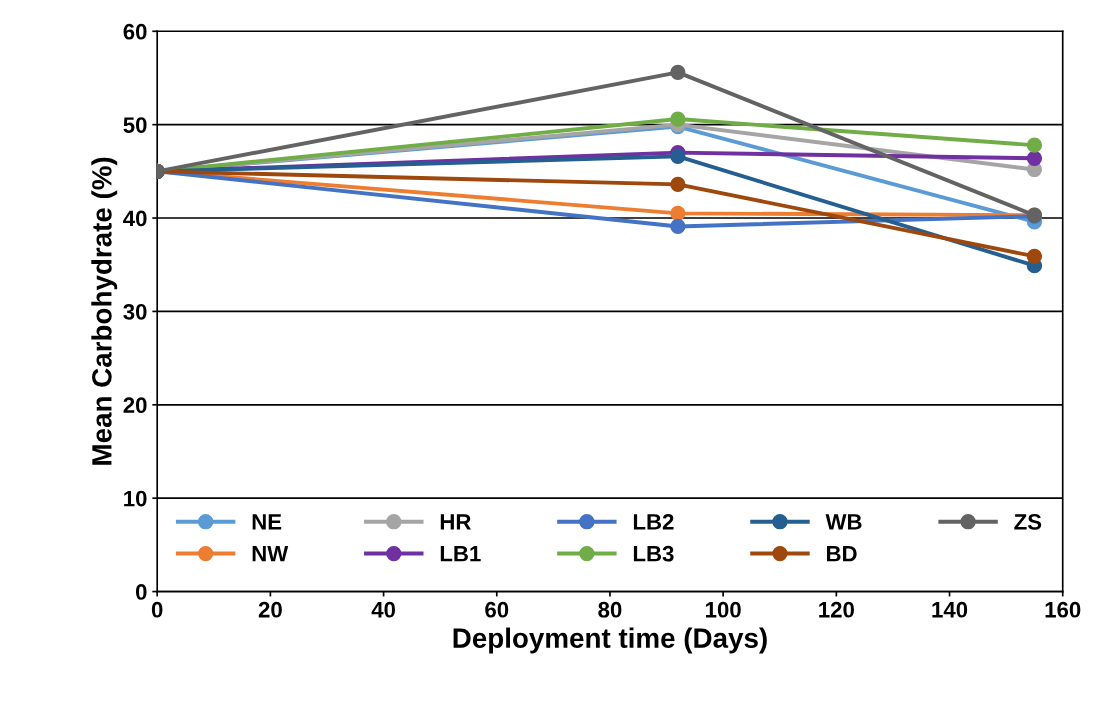 The height and width of the screenshot is (711, 1107). Describe the element at coordinates (383, 609) in the screenshot. I see `x-tick-label: 40` at that location.